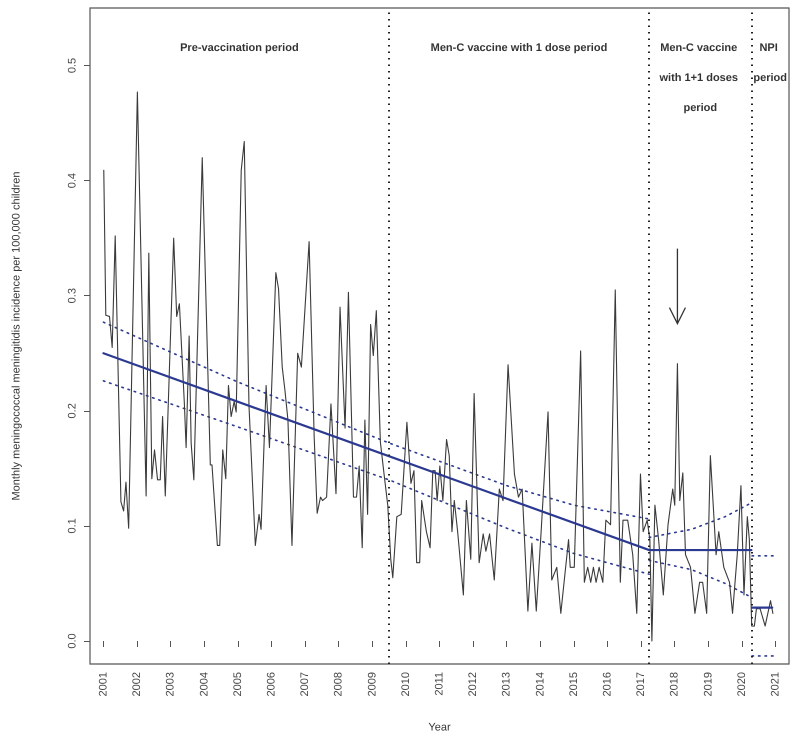 The width and height of the screenshot is (797, 744). What do you see at coordinates (137, 684) in the screenshot?
I see `x-tick-label: 2002` at bounding box center [137, 684].